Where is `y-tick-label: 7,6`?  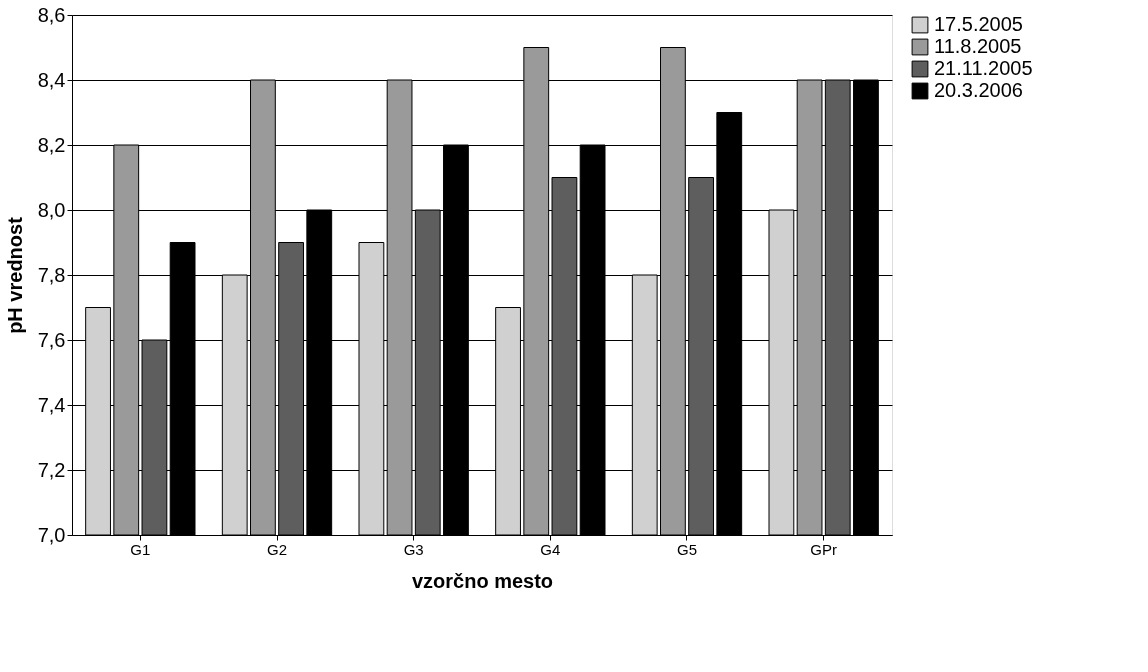 y-tick-label: 7,6 is located at coordinates (51, 339).